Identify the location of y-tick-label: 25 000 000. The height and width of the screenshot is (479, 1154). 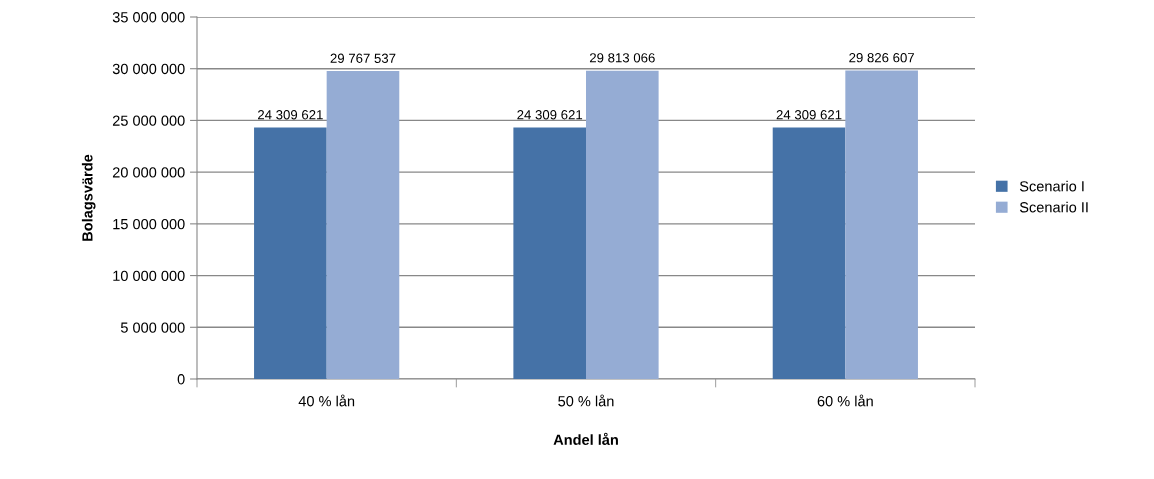
(148, 120).